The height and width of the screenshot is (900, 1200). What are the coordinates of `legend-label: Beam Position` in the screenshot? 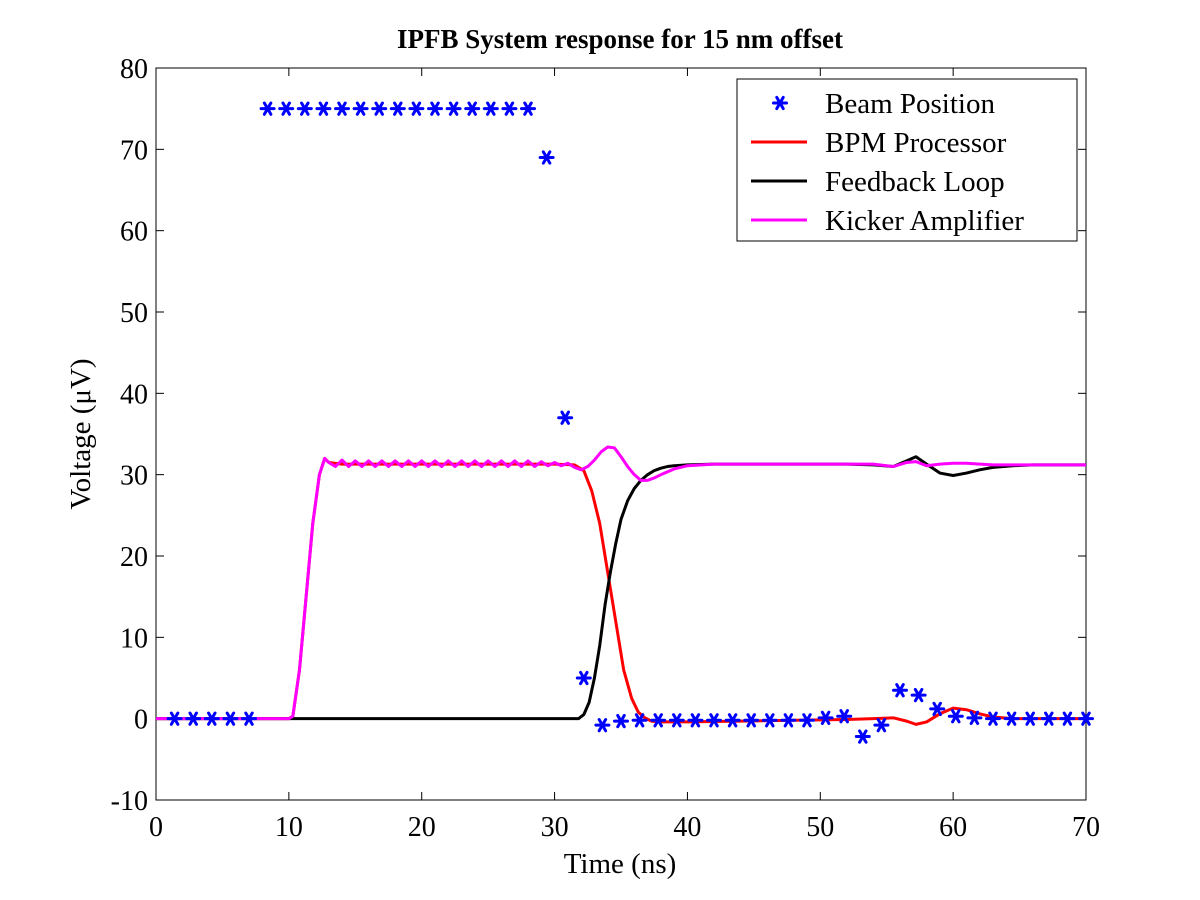 It's located at (910, 104).